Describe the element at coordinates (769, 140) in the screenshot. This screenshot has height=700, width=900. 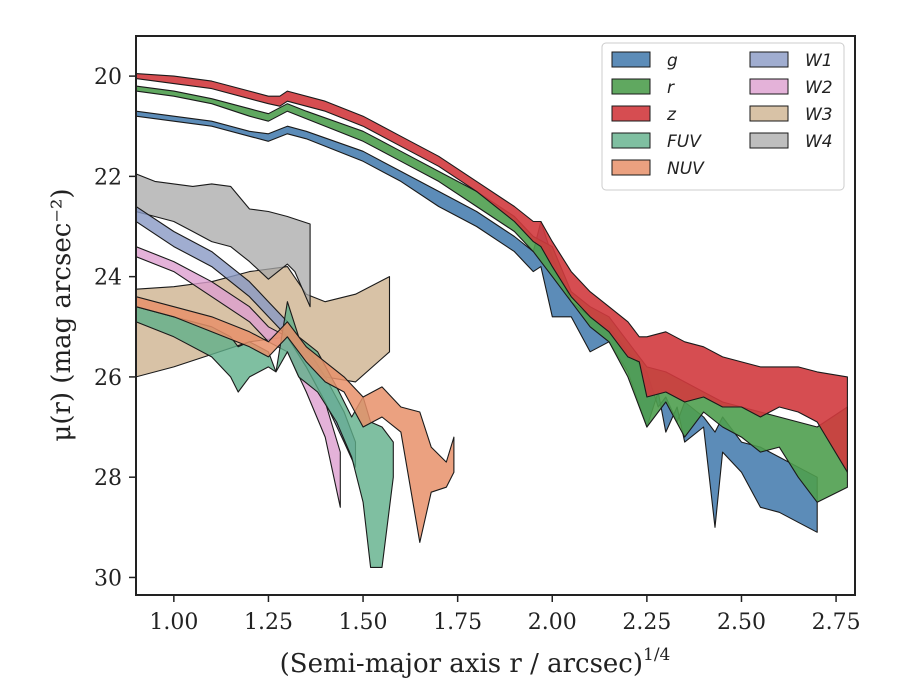
I see `legend-swatch-w4` at that location.